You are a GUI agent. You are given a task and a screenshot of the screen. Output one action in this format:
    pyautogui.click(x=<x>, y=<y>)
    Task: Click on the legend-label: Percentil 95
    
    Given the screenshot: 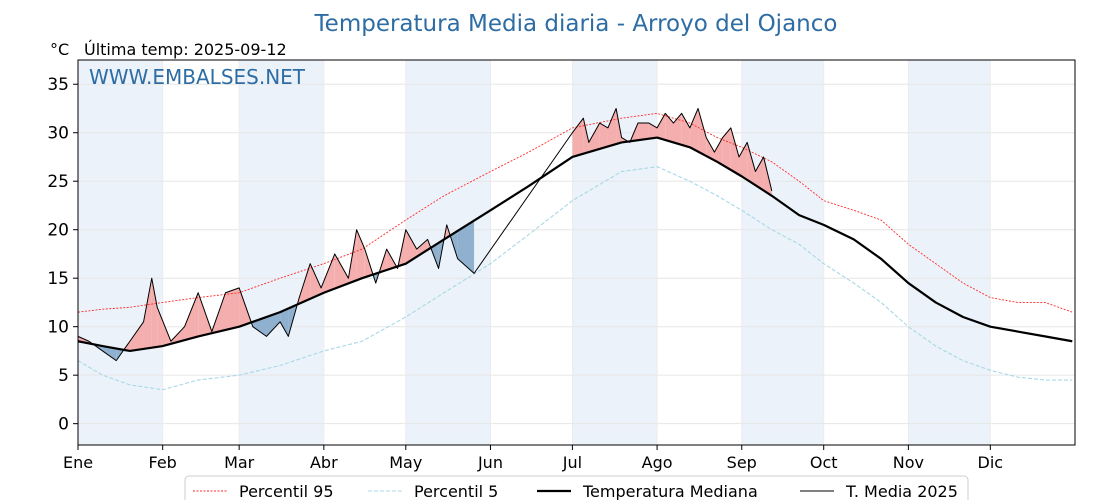 What is the action you would take?
    pyautogui.click(x=286, y=491)
    